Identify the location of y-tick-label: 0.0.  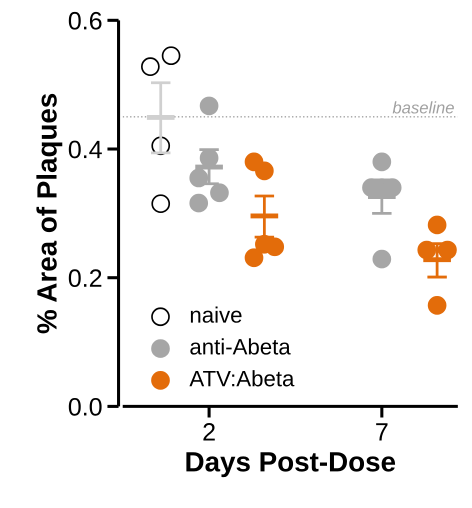
(85, 407).